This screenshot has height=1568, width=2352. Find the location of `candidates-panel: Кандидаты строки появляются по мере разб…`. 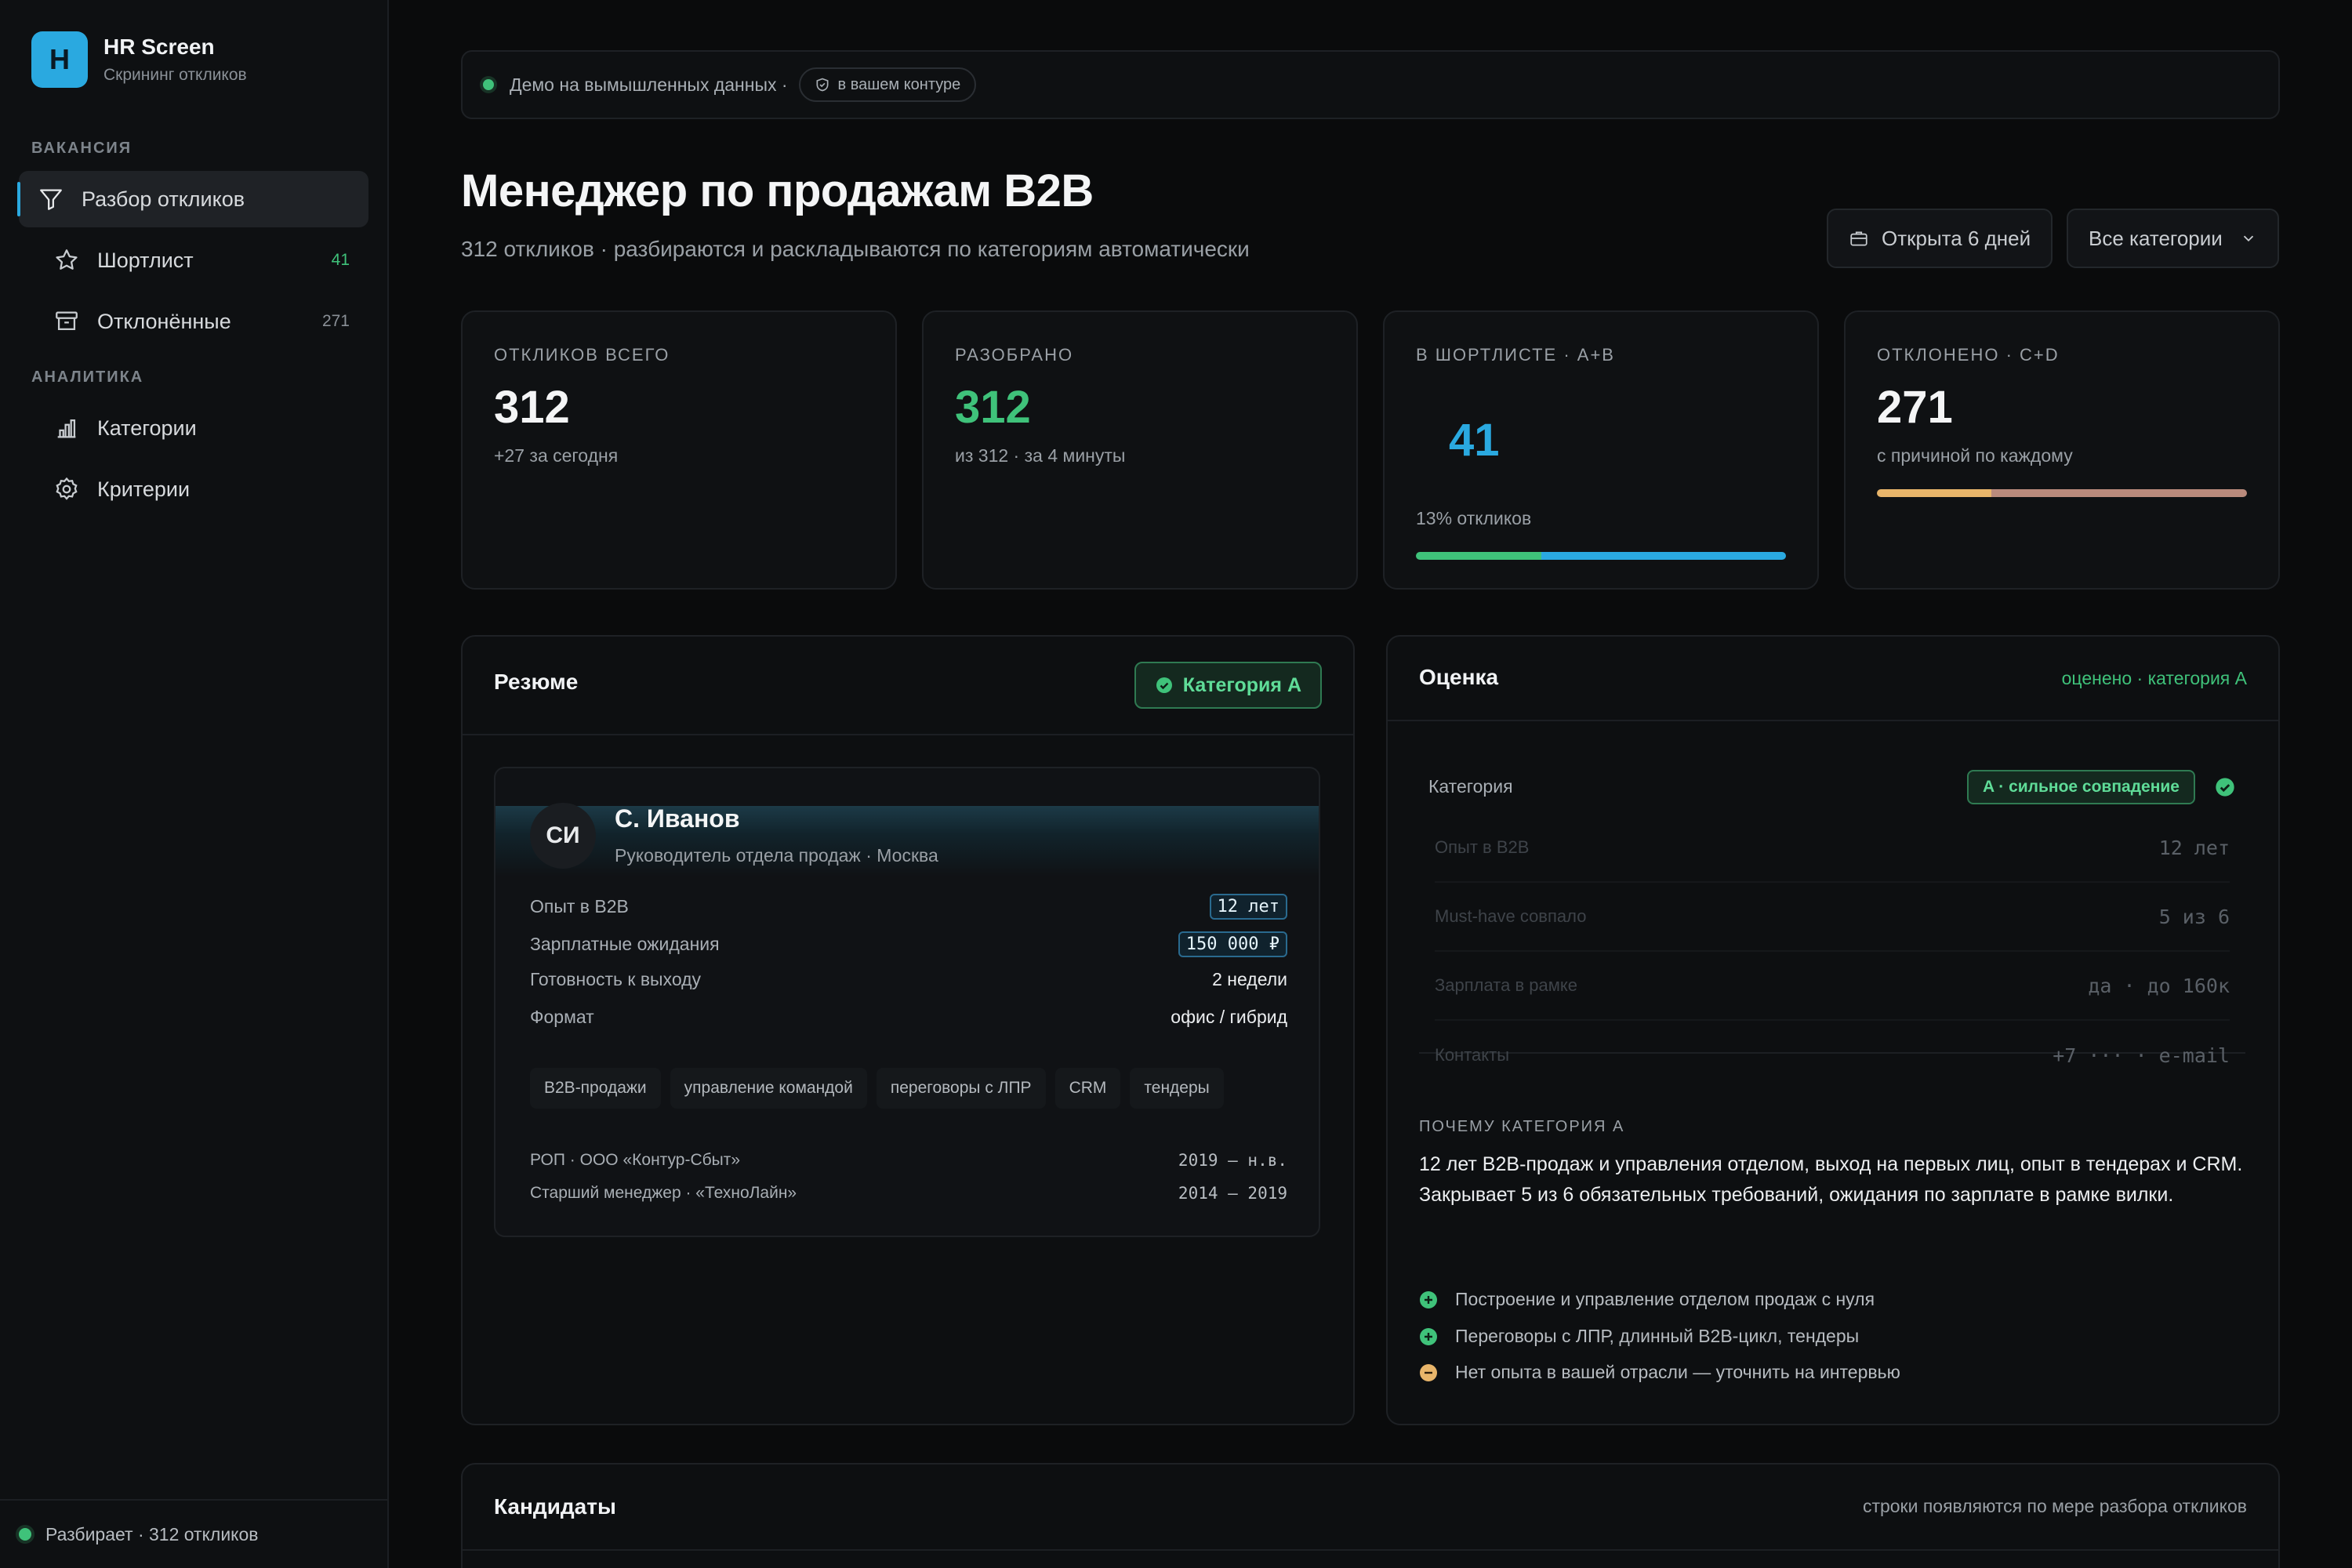

candidates-panel: Кандидаты строки появляются по мере разб… is located at coordinates (1370, 1515).